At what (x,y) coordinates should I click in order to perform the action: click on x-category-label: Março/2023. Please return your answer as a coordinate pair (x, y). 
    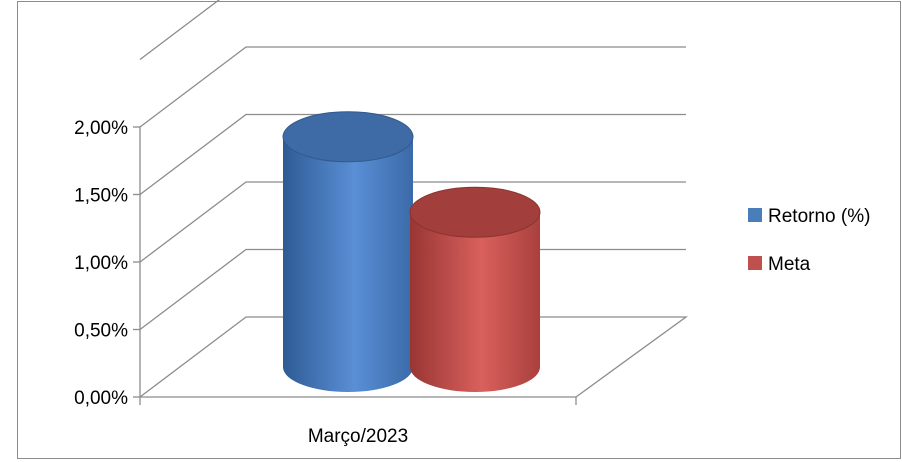
    Looking at the image, I should click on (358, 436).